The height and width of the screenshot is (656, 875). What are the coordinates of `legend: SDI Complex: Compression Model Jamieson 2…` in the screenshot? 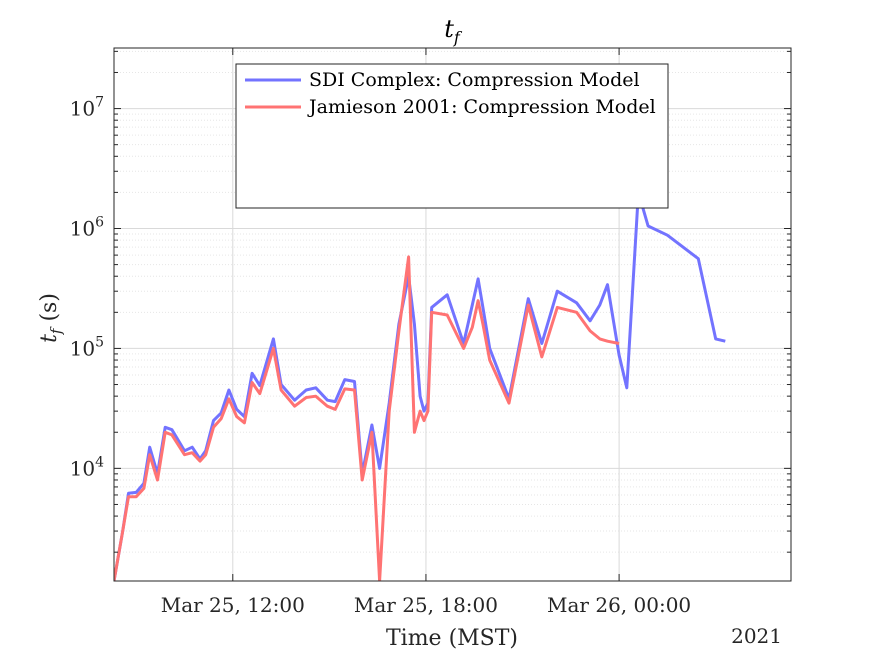 It's located at (452, 136).